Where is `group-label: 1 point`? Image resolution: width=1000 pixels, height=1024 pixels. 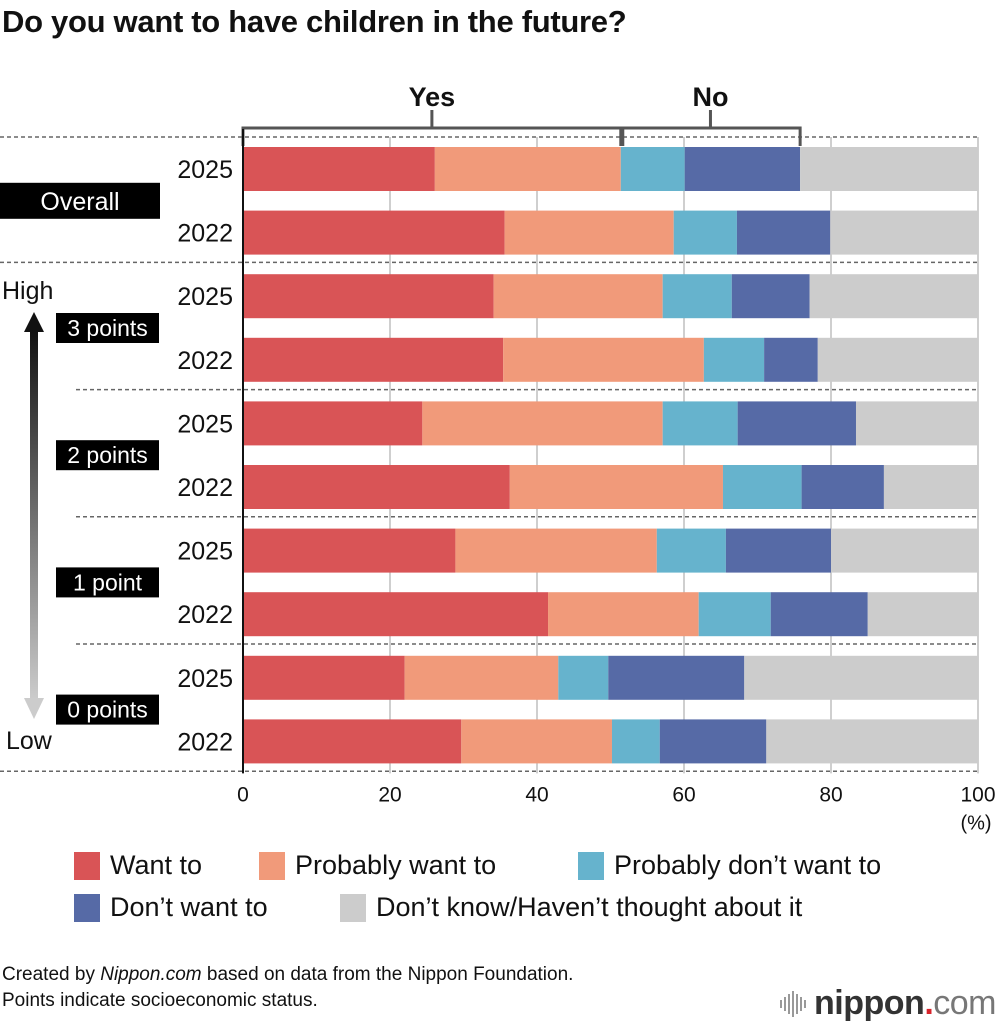 group-label: 1 point is located at coordinates (108, 582).